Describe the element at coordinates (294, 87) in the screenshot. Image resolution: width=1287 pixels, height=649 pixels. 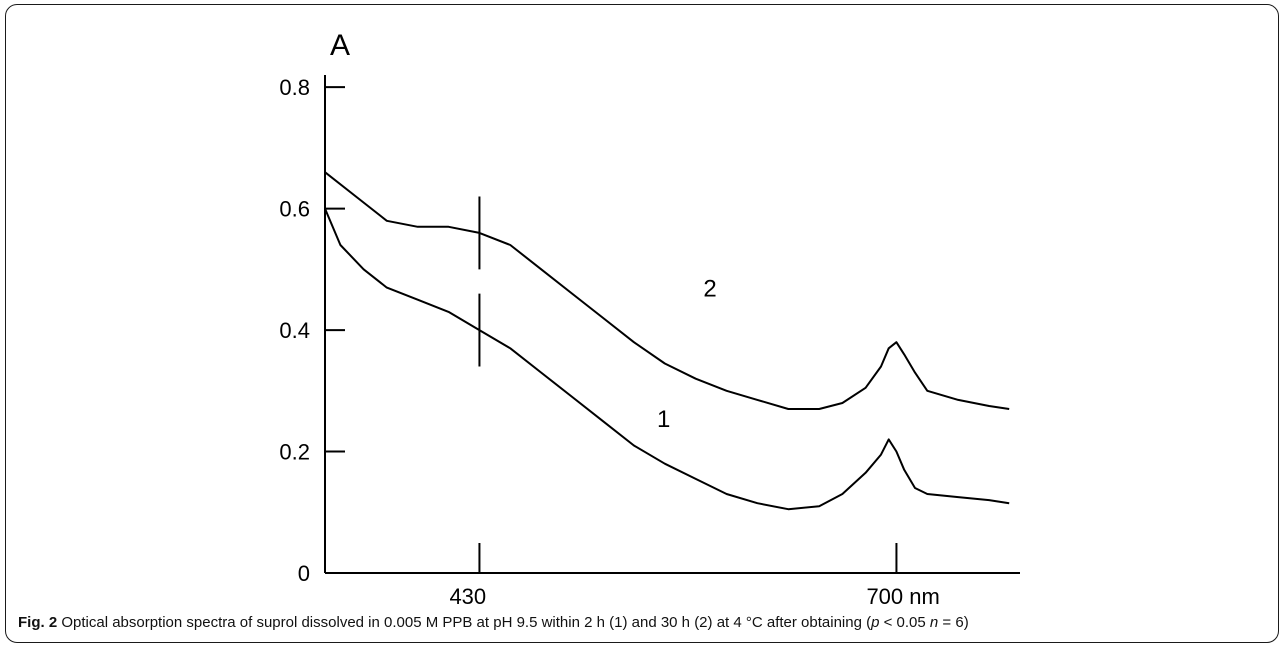
I see `y-tick-label: 0.8` at that location.